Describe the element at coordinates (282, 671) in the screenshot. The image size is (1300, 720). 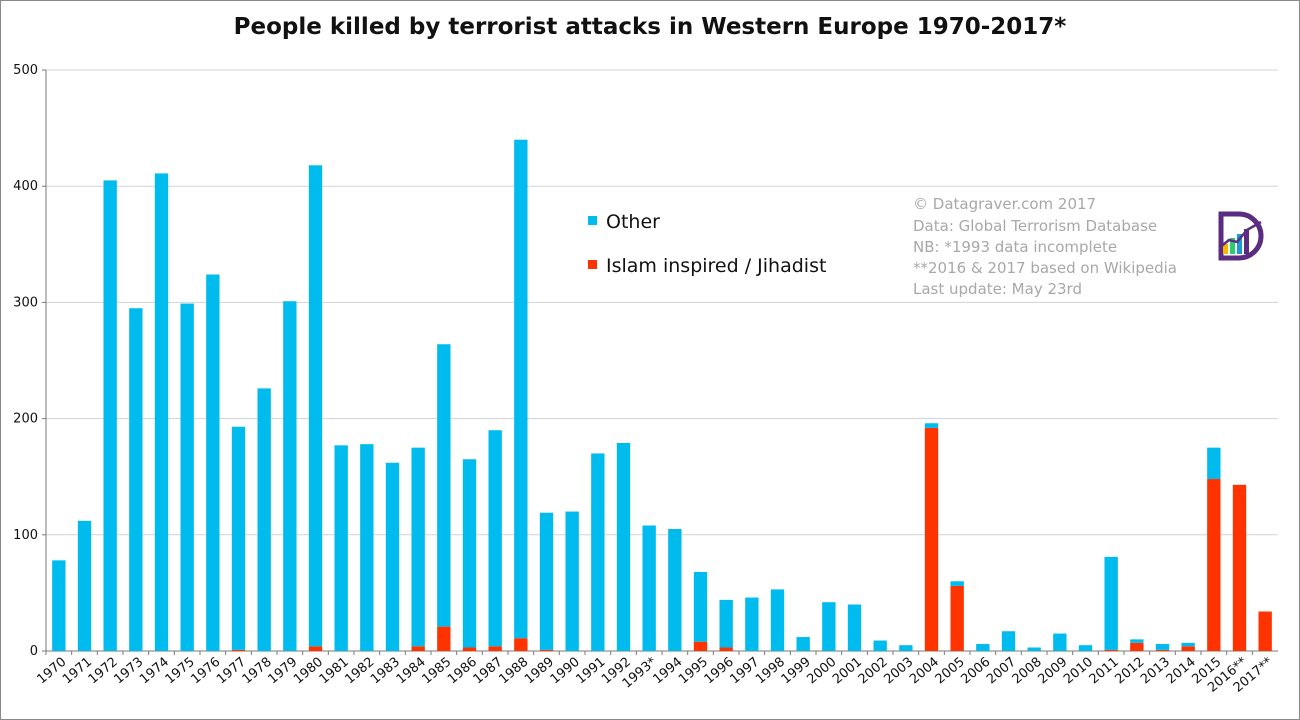
I see `x-tick-label: 1979` at that location.